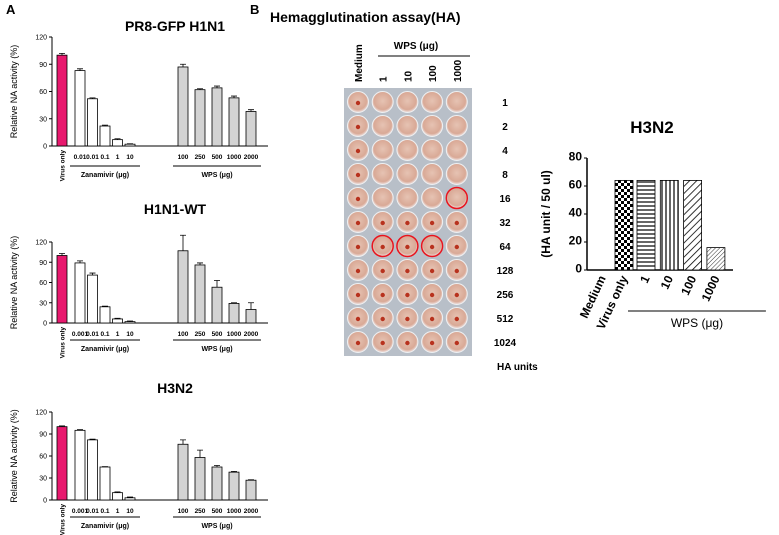  What do you see at coordinates (251, 511) in the screenshot?
I see `x-tick-label: 2000` at bounding box center [251, 511].